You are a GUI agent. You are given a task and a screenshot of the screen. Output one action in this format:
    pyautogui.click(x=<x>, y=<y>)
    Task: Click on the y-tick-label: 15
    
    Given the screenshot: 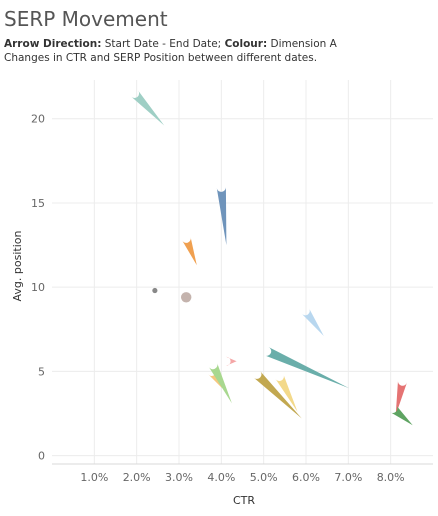 What is the action you would take?
    pyautogui.click(x=38, y=203)
    